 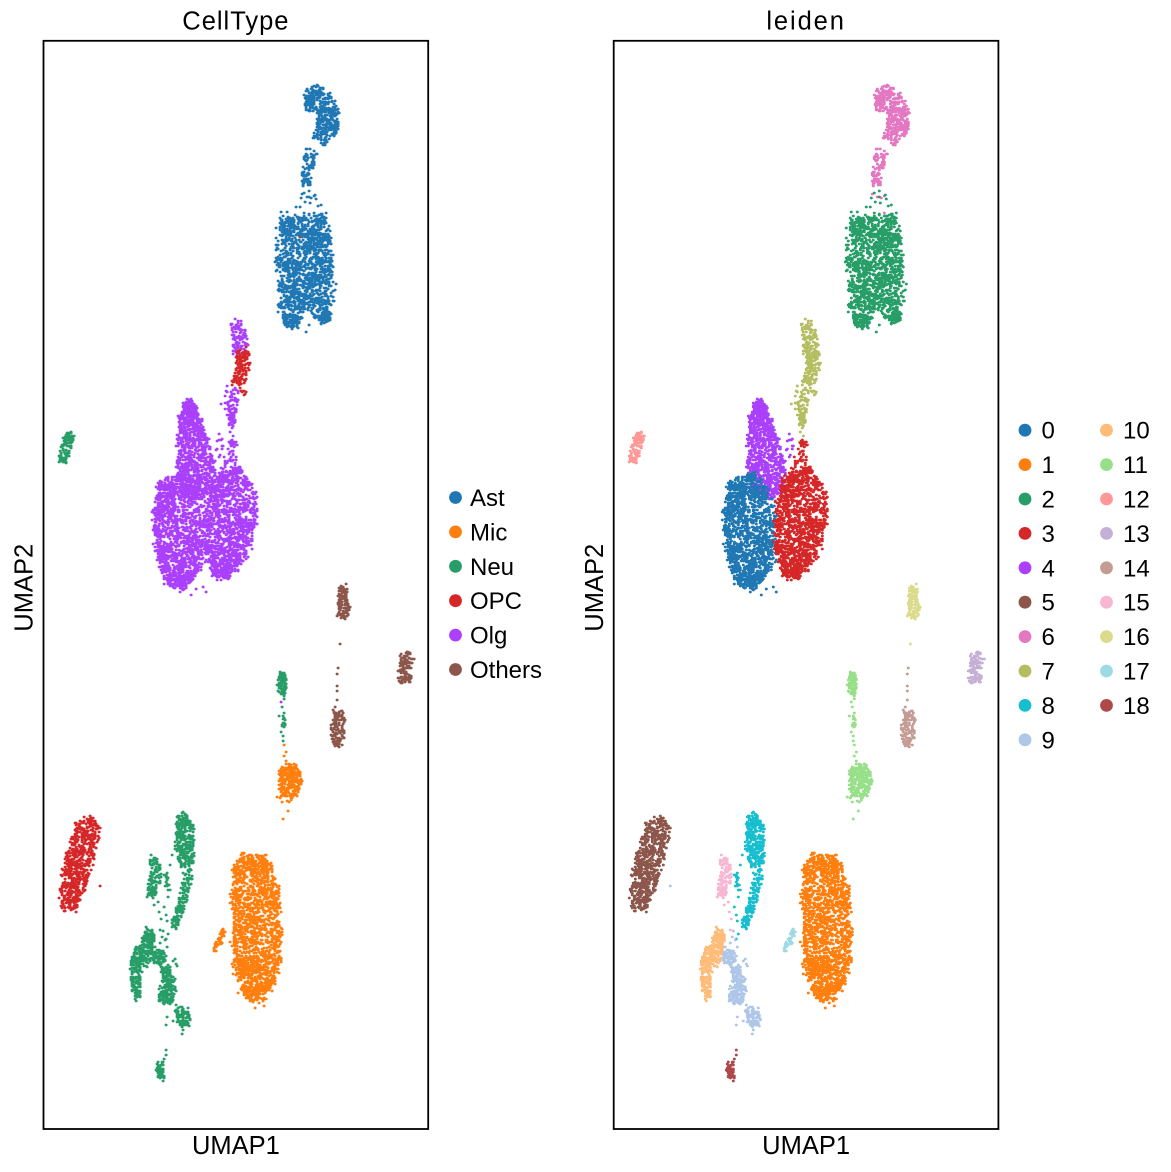 I want to click on svg-text: 7, so click(x=1048, y=672).